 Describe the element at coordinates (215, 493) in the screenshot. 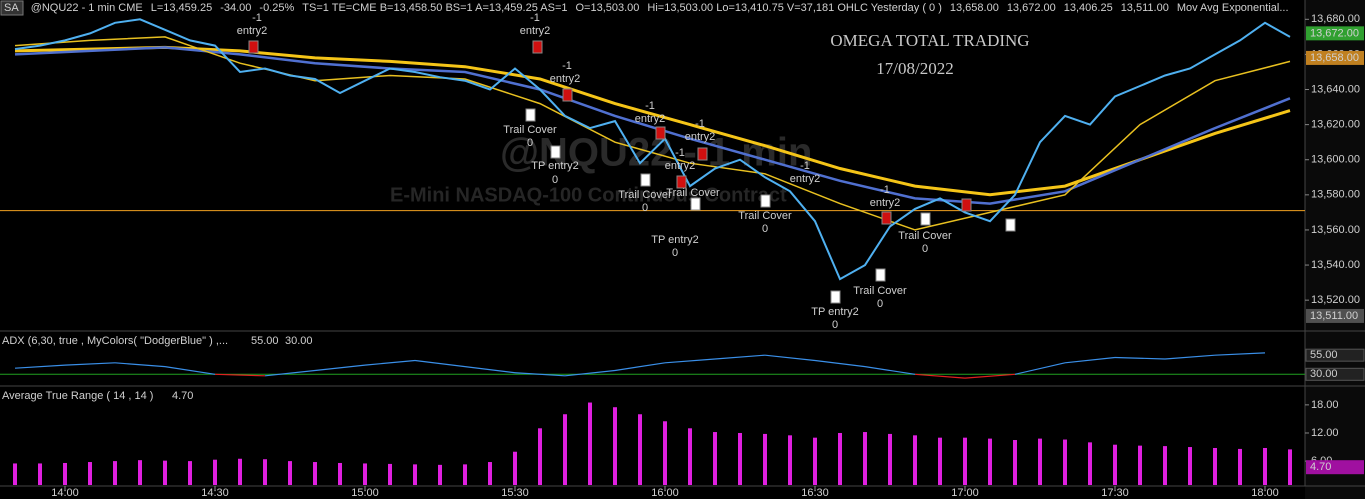

I see `x-tick-label: 14:30` at that location.